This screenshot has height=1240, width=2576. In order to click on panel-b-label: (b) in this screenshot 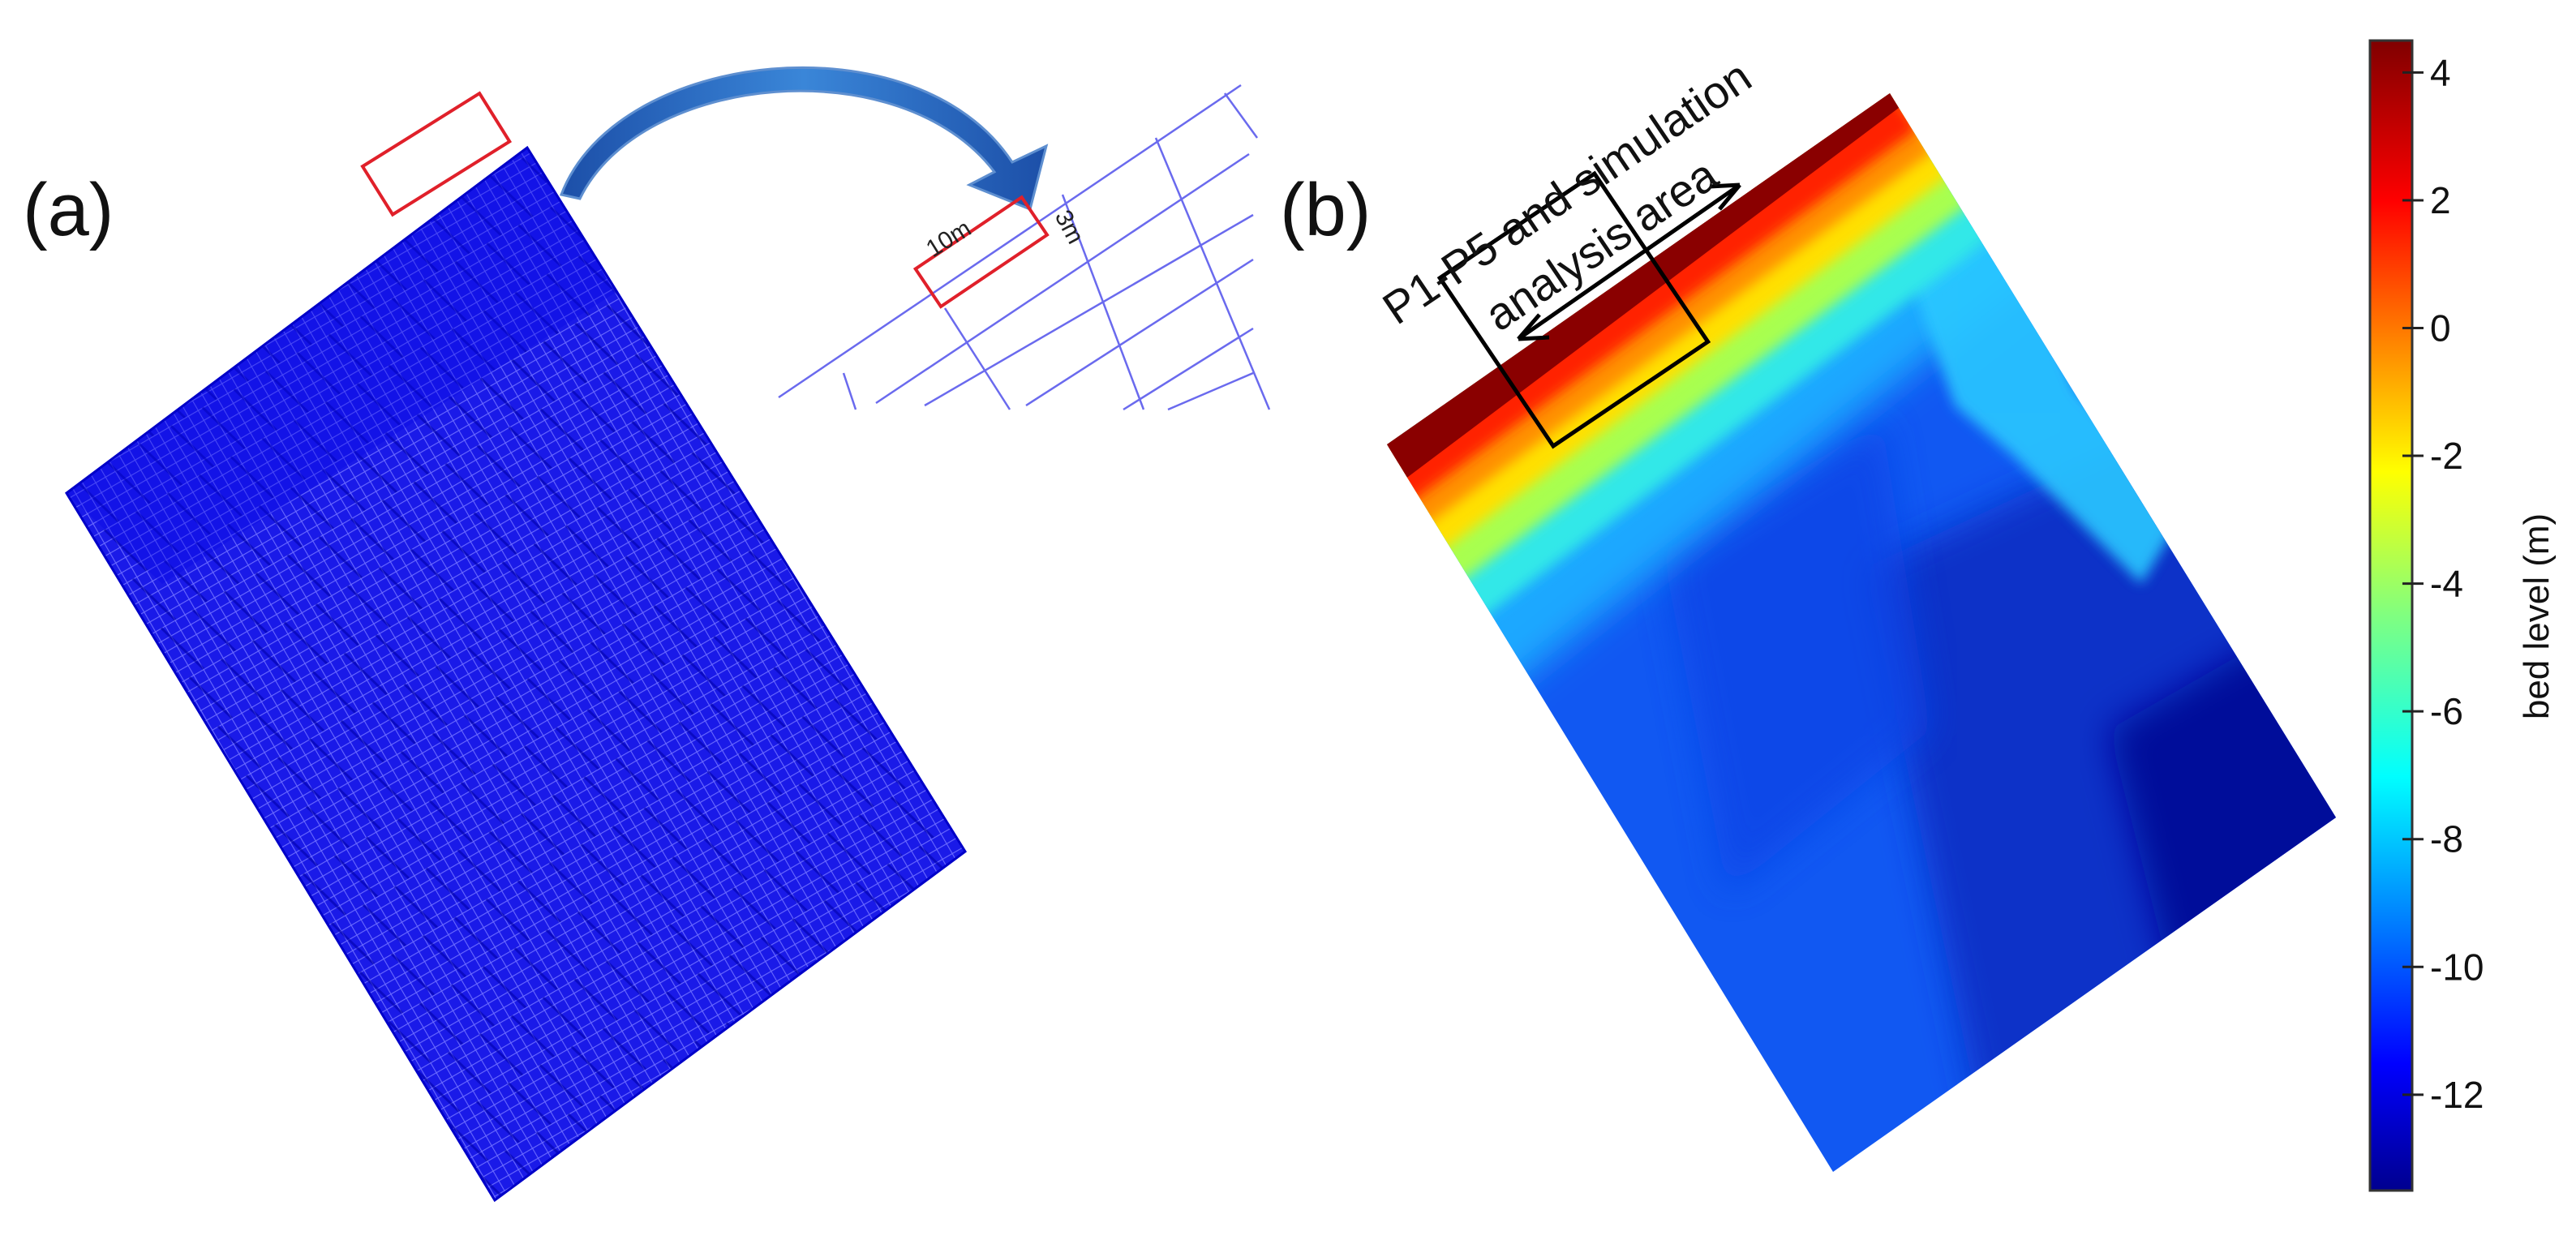, I will do `click(1325, 210)`.